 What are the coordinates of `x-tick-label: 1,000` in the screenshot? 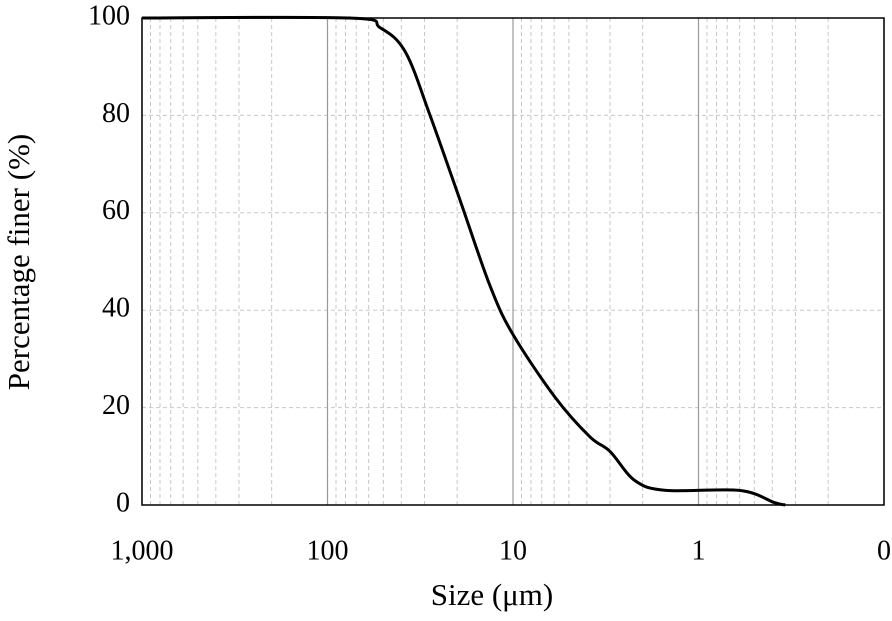 It's located at (142, 550).